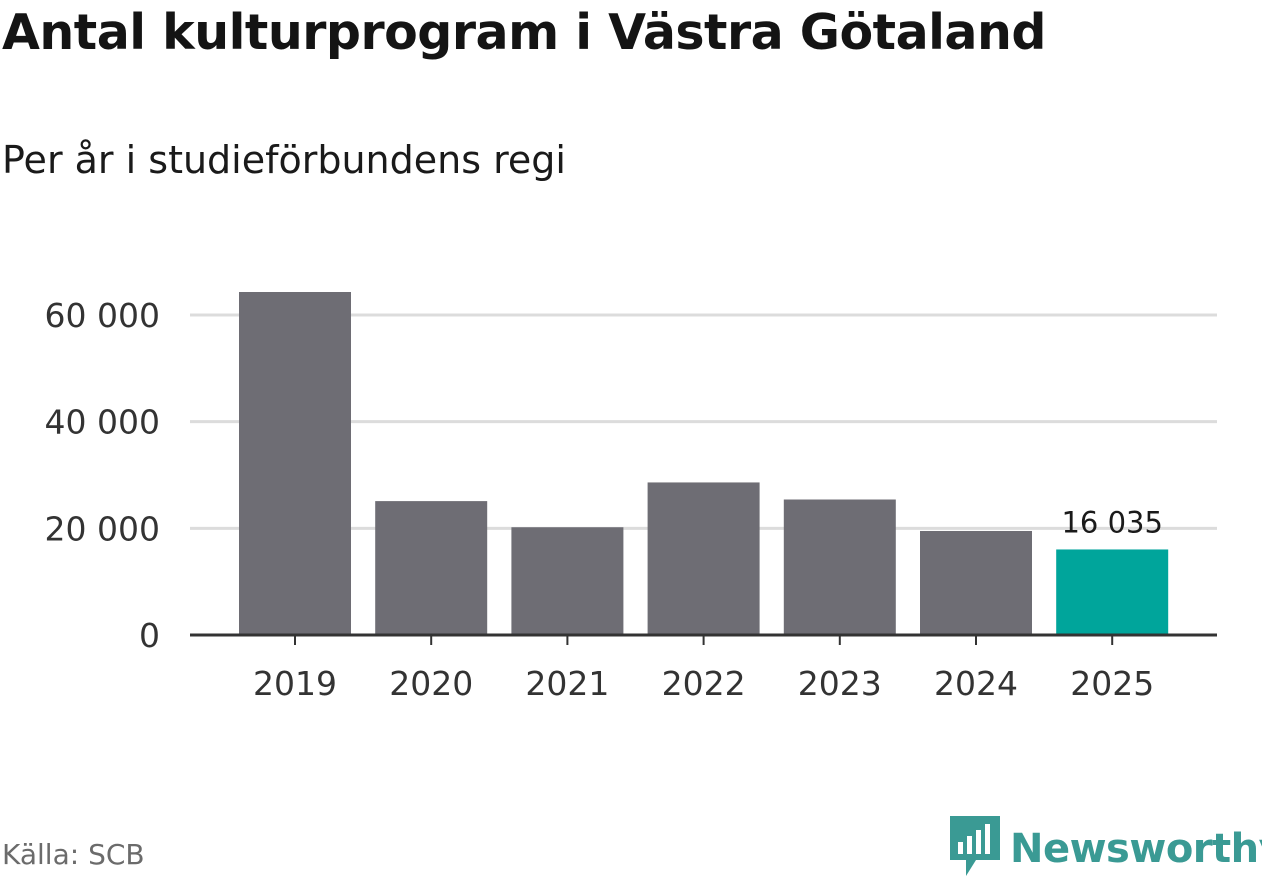 This screenshot has height=882, width=1262. Describe the element at coordinates (975, 849) in the screenshot. I see `newsworthy-logo-icon` at that location.